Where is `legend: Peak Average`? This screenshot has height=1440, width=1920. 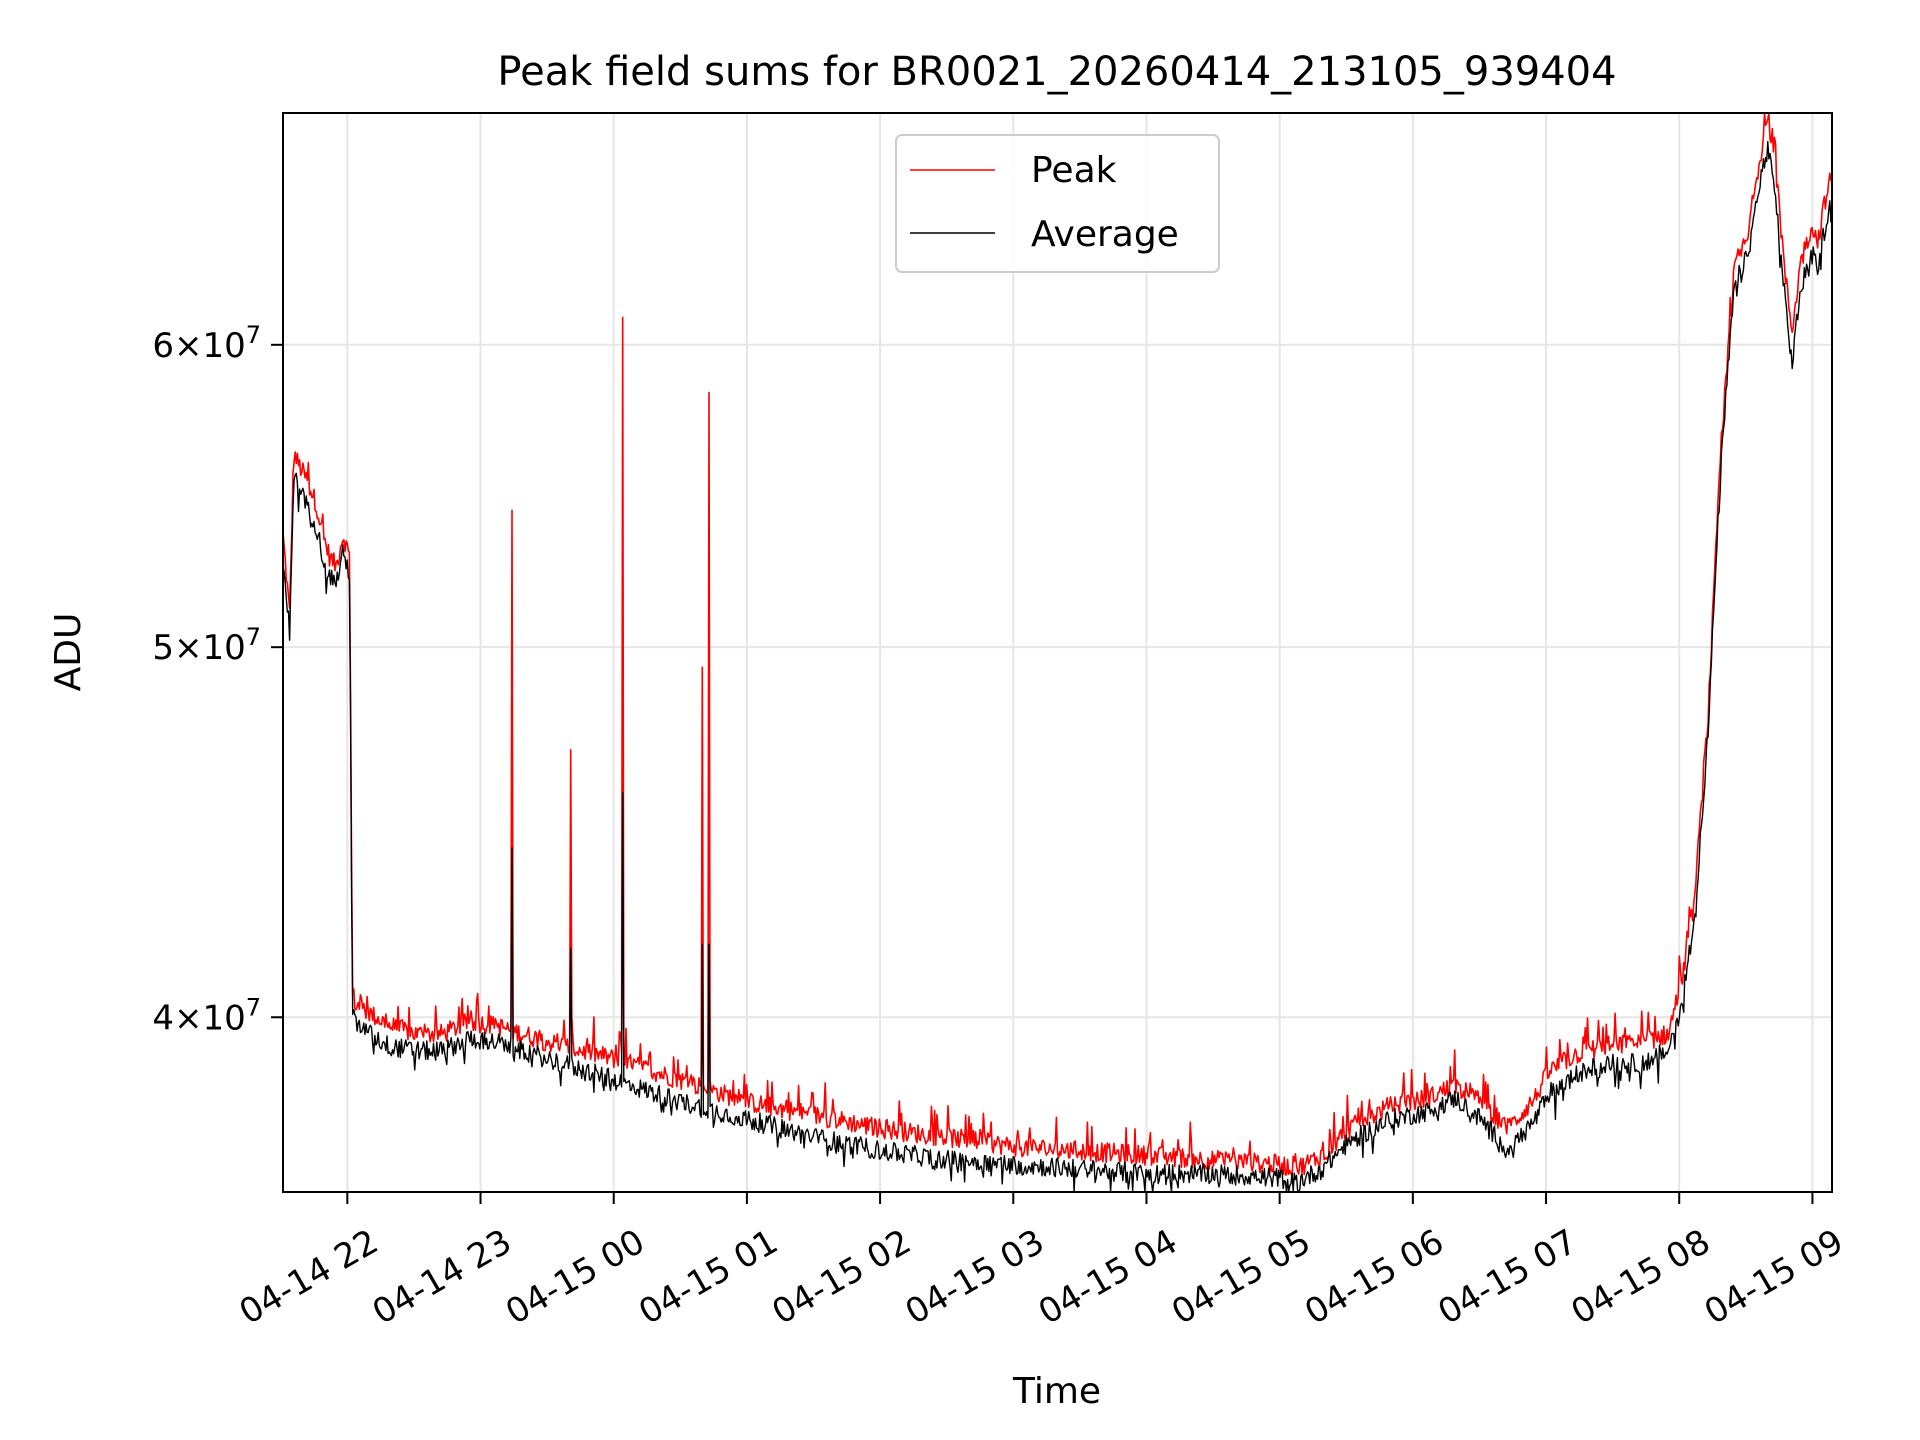
legend: Peak Average is located at coordinates (1057, 203).